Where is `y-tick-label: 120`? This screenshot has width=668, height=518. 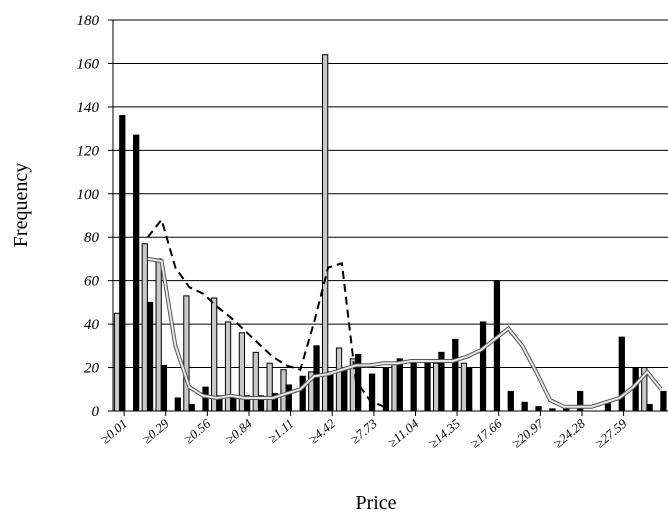
y-tick-label: 120 is located at coordinates (88, 151).